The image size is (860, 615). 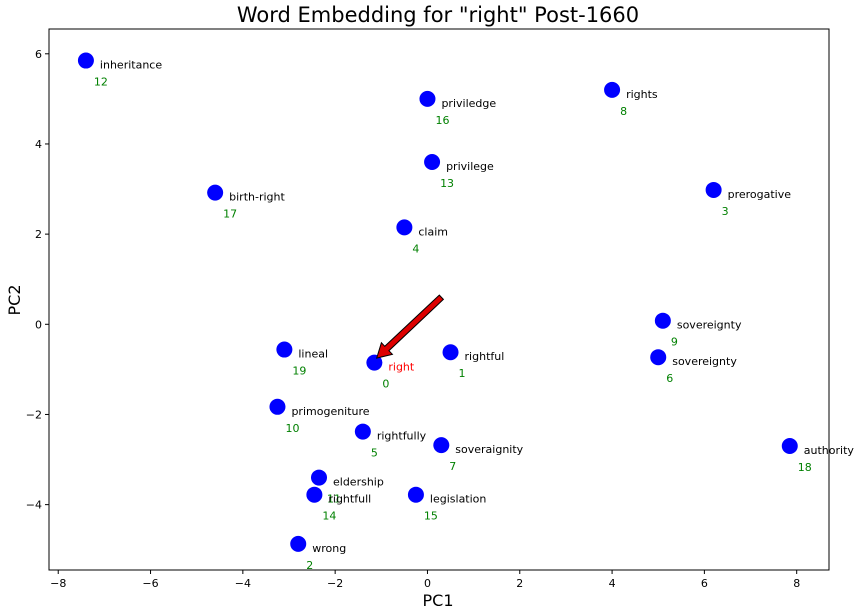 I want to click on x-tick-label: 8, so click(x=796, y=583).